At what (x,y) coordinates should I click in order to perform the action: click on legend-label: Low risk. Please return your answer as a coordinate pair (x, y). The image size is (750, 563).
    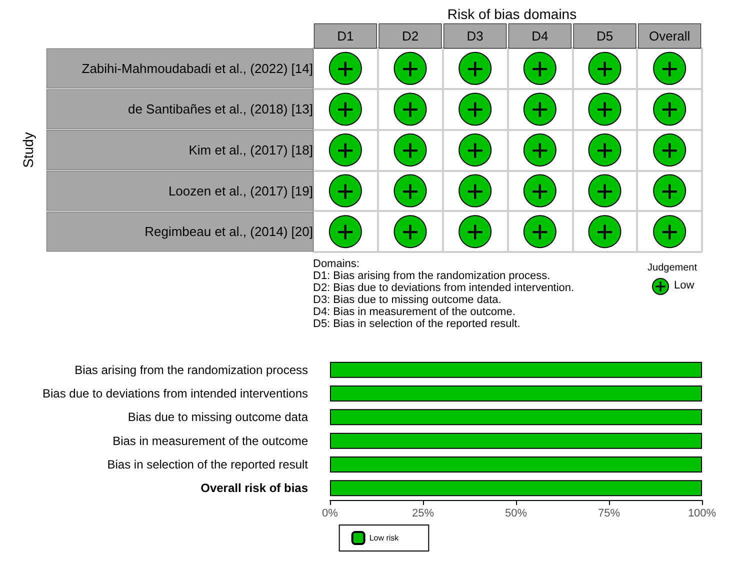
    Looking at the image, I should click on (384, 538).